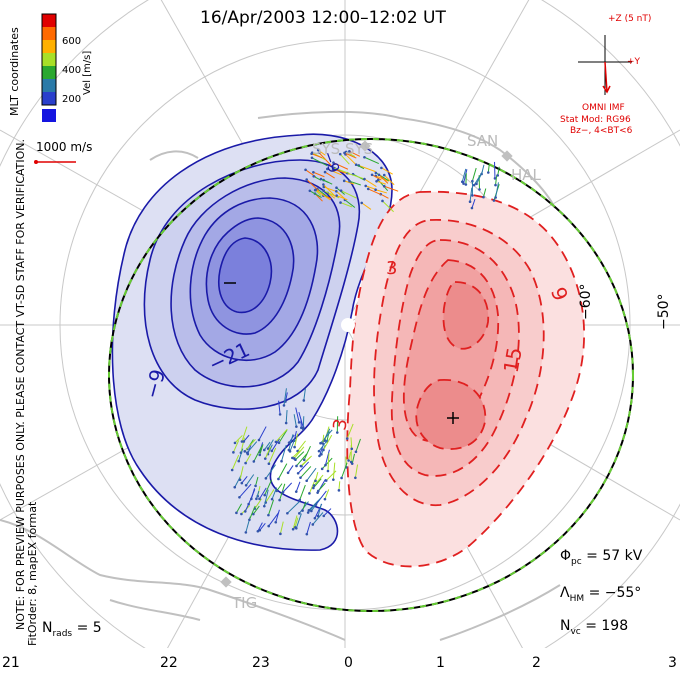 The image size is (680, 674). I want to click on stat-model: Stat Mod: RG96, so click(595, 120).